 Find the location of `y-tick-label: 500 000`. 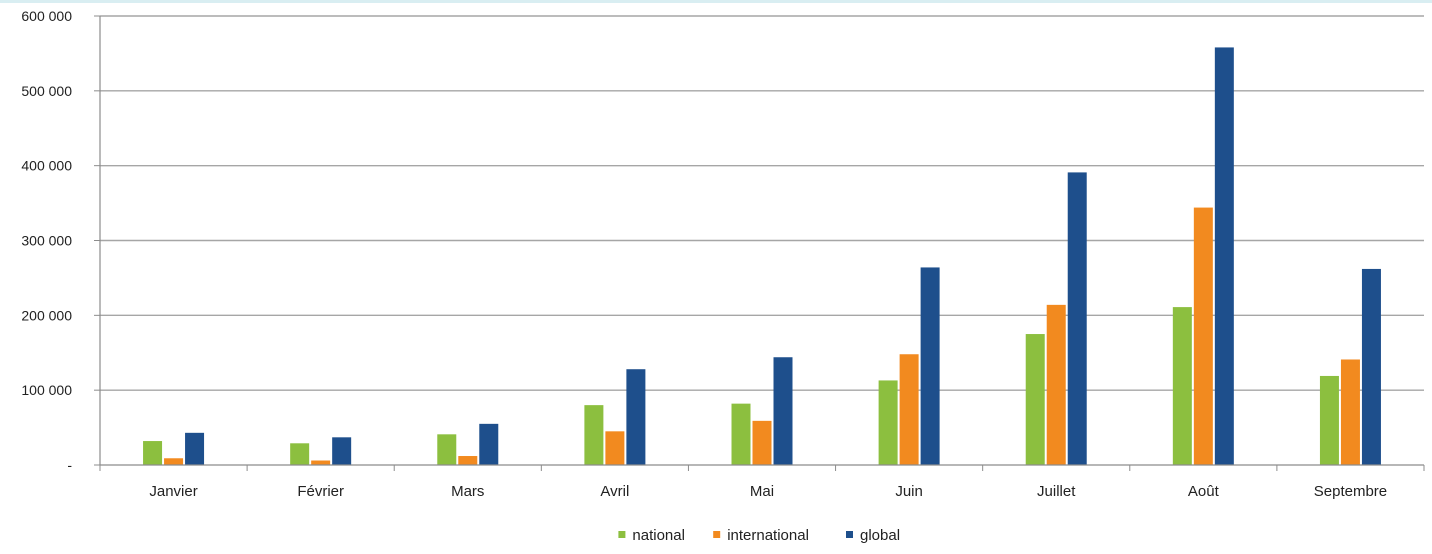

y-tick-label: 500 000 is located at coordinates (46, 91).